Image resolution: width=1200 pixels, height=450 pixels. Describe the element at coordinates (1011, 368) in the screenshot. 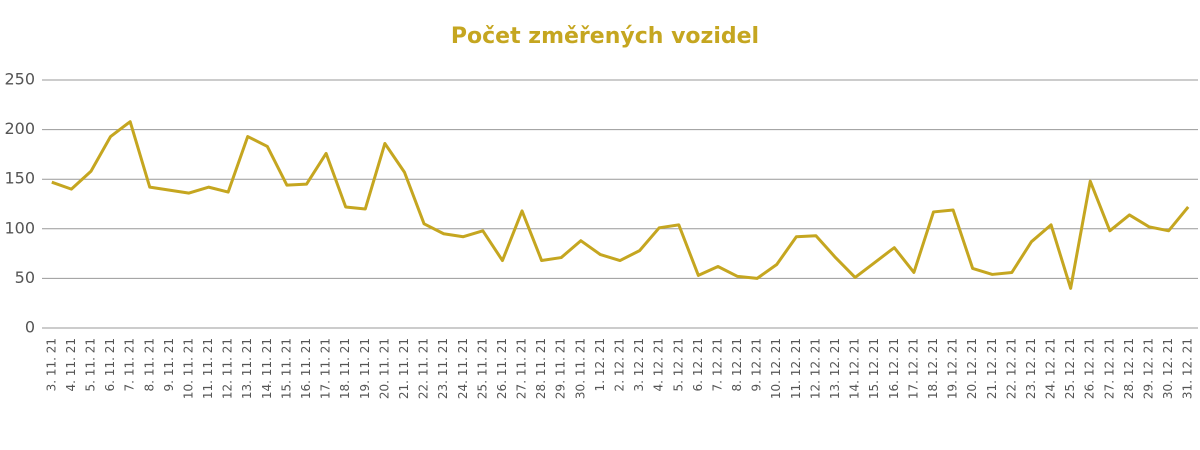

I see `x-tick-label: 22. 12. 21` at that location.